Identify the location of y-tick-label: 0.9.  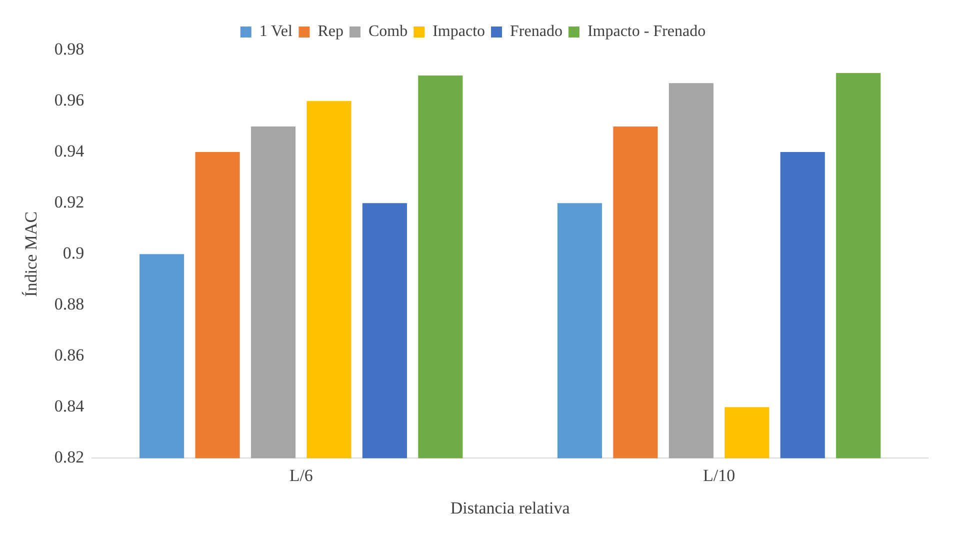
(73, 253).